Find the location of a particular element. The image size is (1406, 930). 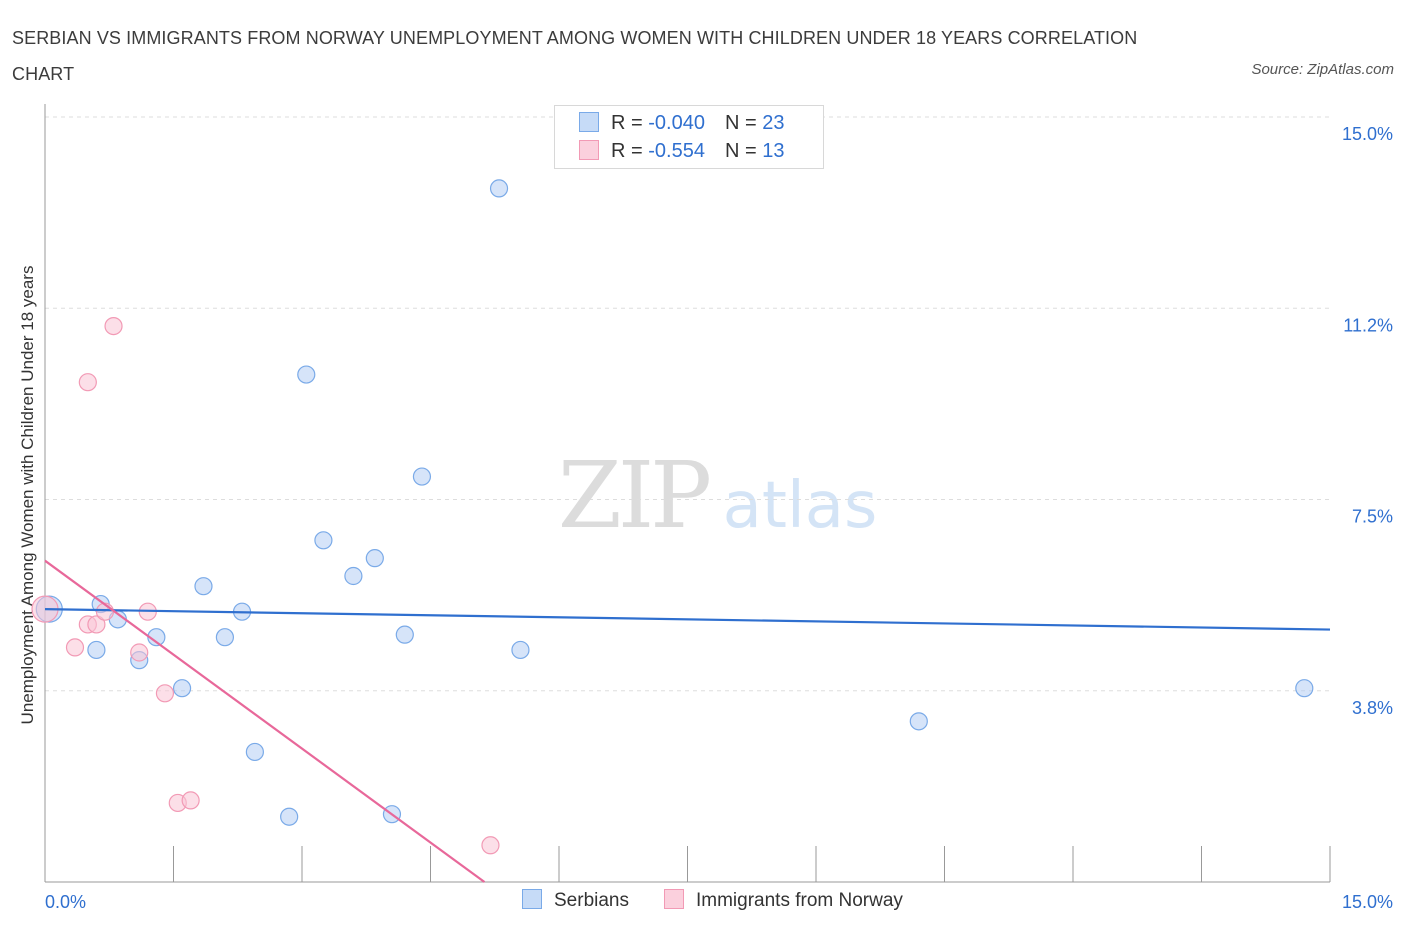

norway-legend-label: Immigrants from Norway is located at coordinates (799, 900).